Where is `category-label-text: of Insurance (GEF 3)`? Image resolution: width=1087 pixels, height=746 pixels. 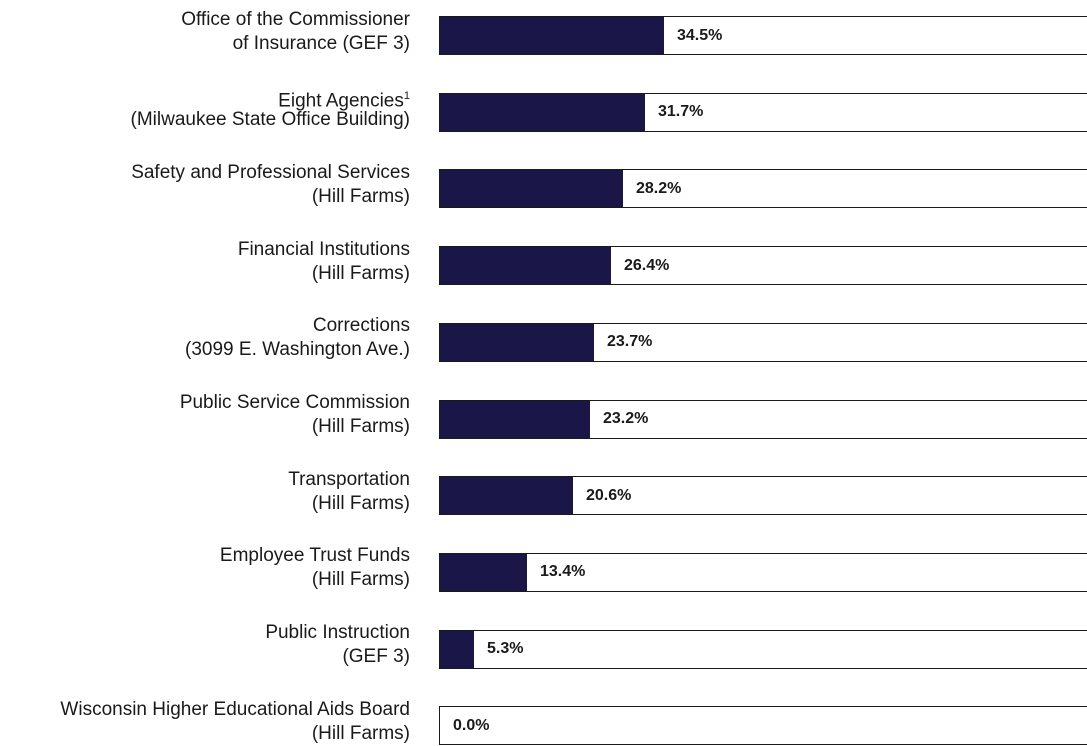
category-label-text: of Insurance (GEF 3) is located at coordinates (321, 43).